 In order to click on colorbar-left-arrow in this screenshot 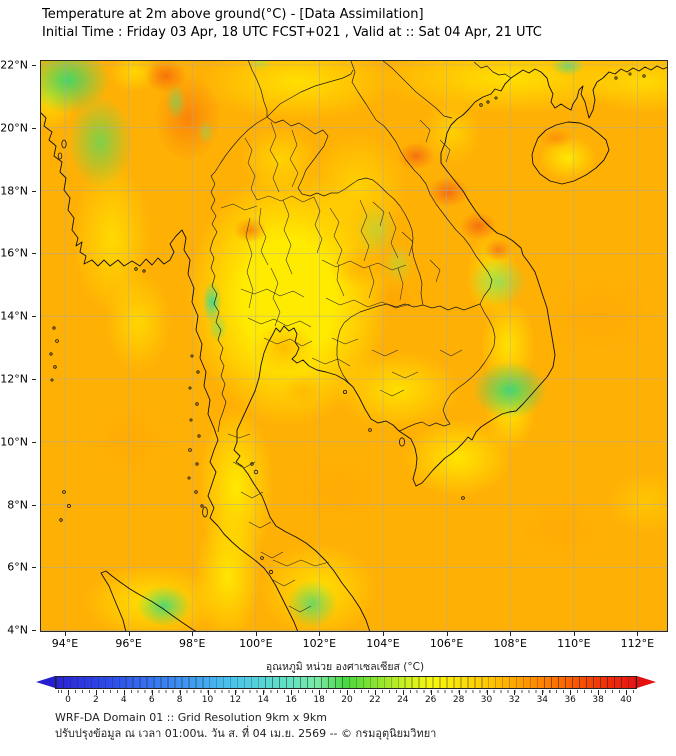, I will do `click(45, 682)`.